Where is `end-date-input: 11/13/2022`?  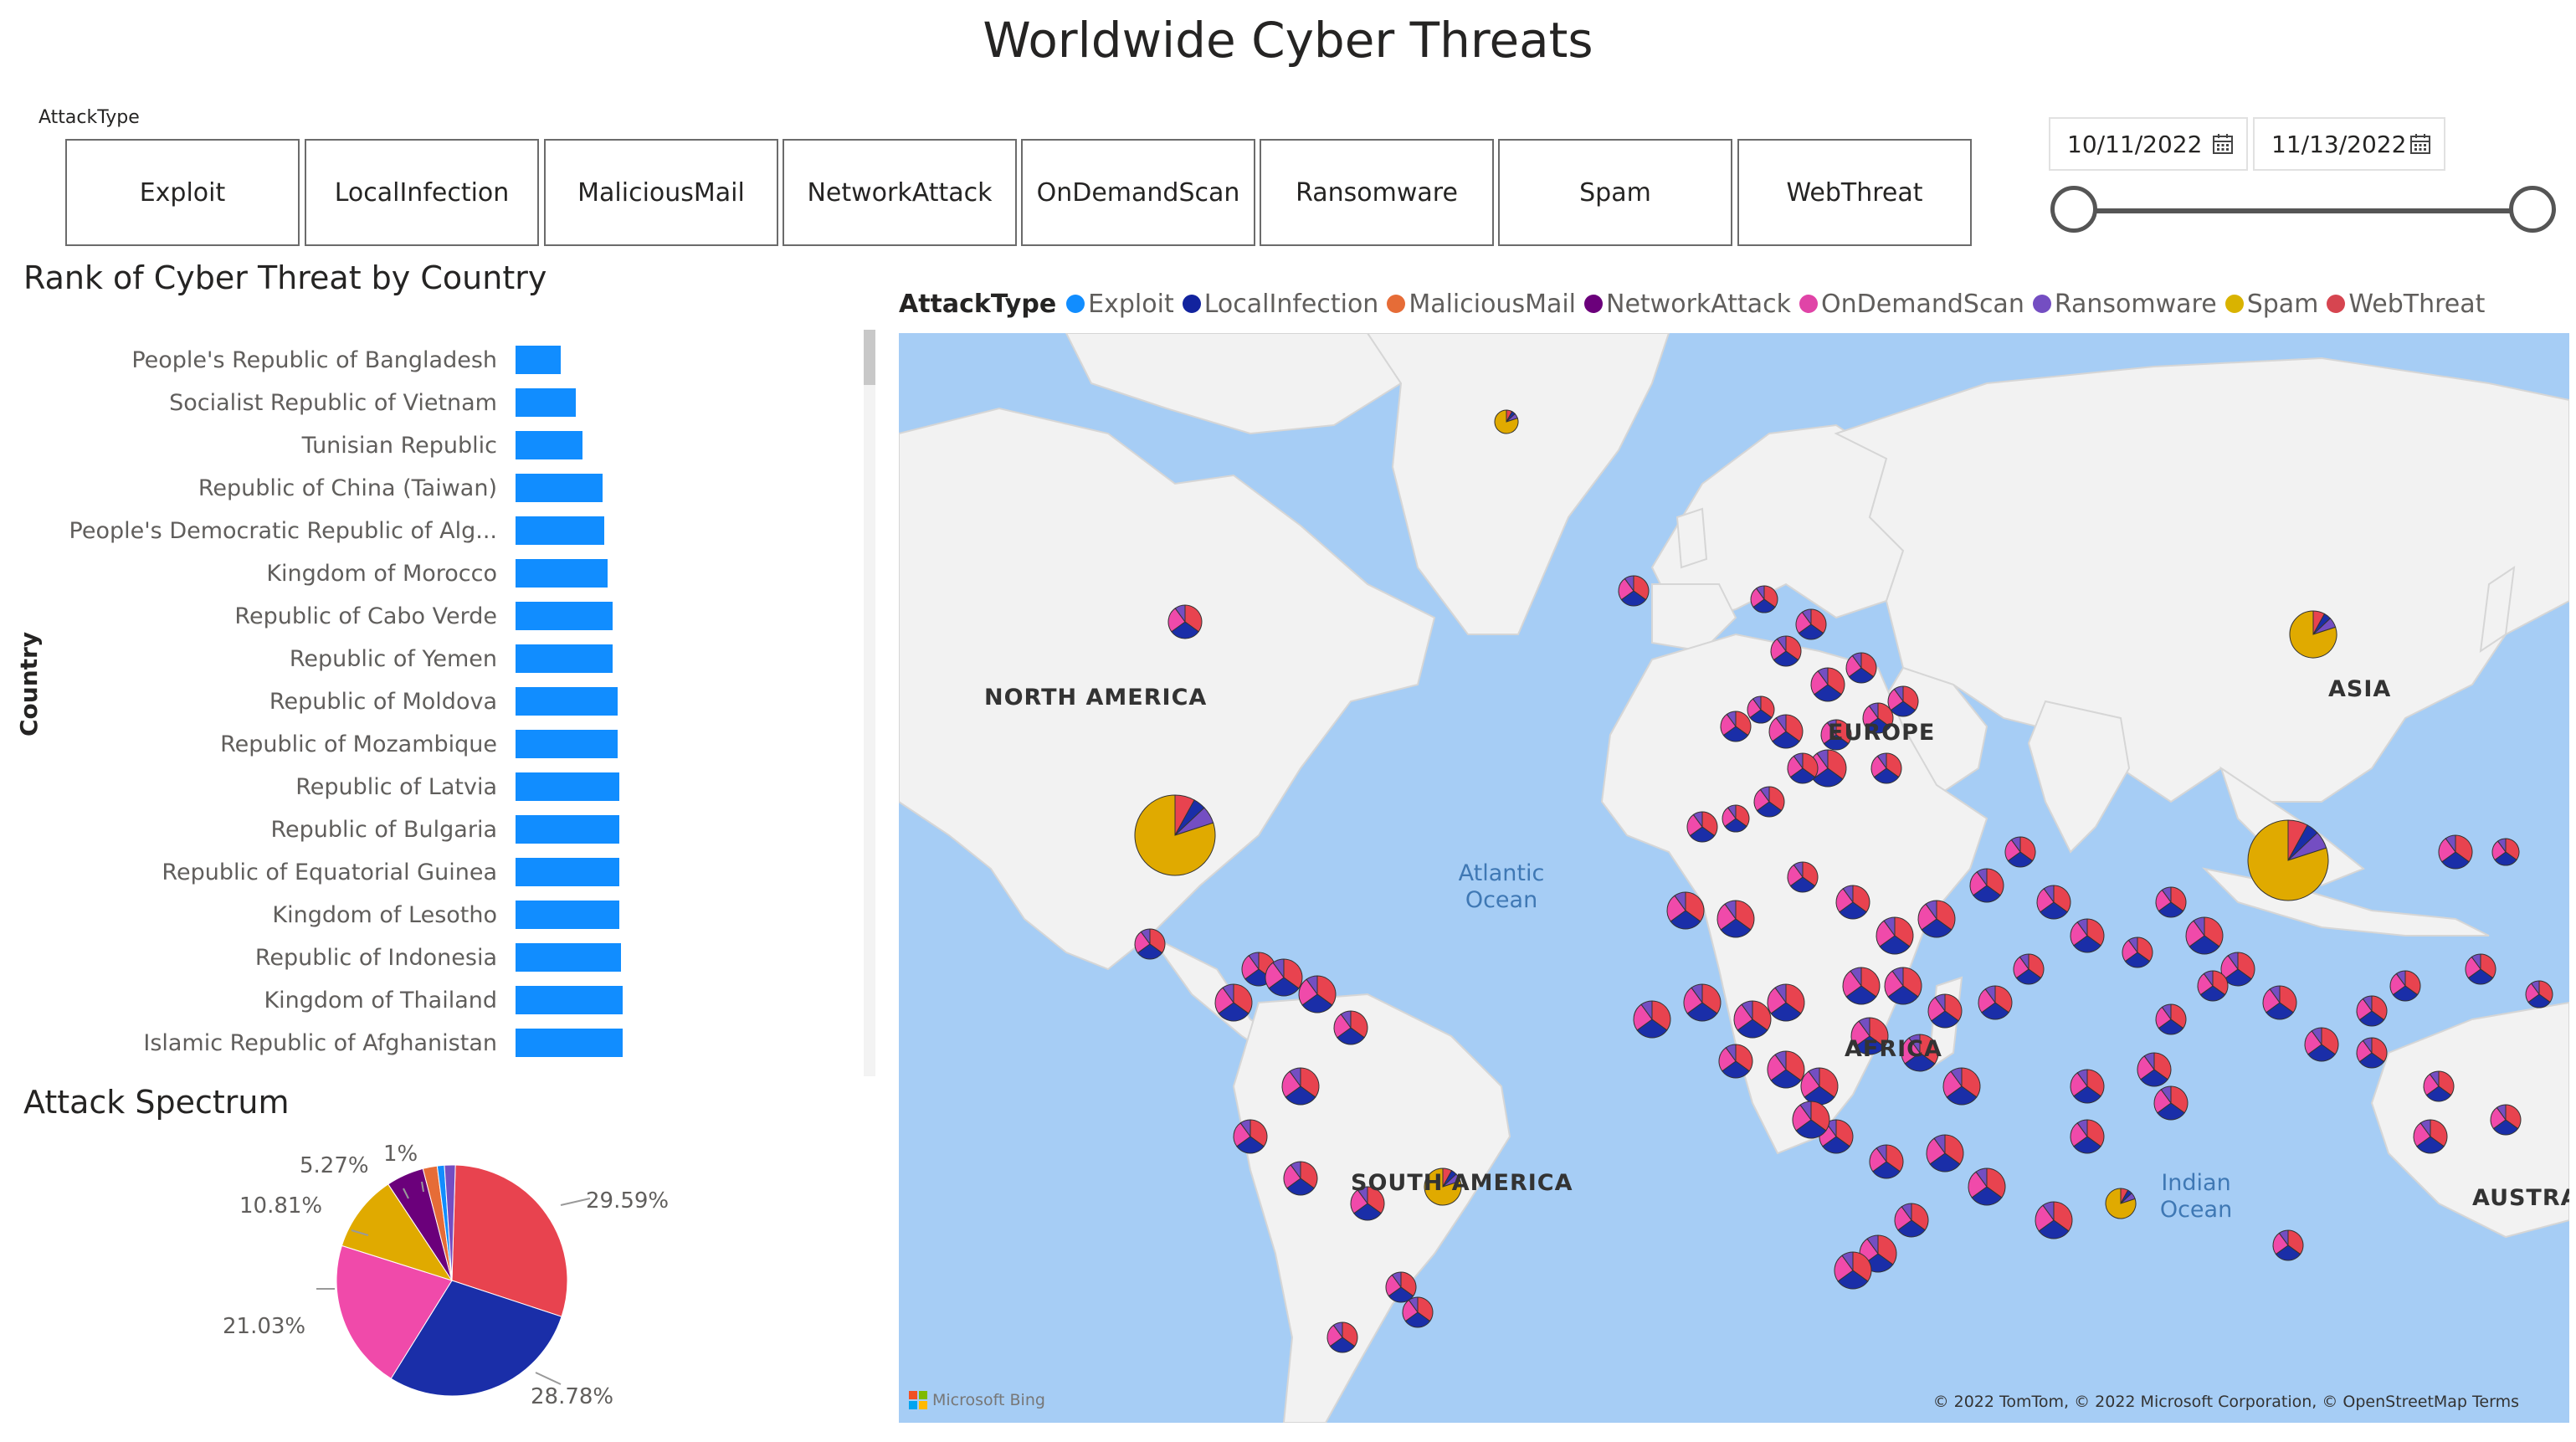
end-date-input: 11/13/2022 is located at coordinates (2349, 144).